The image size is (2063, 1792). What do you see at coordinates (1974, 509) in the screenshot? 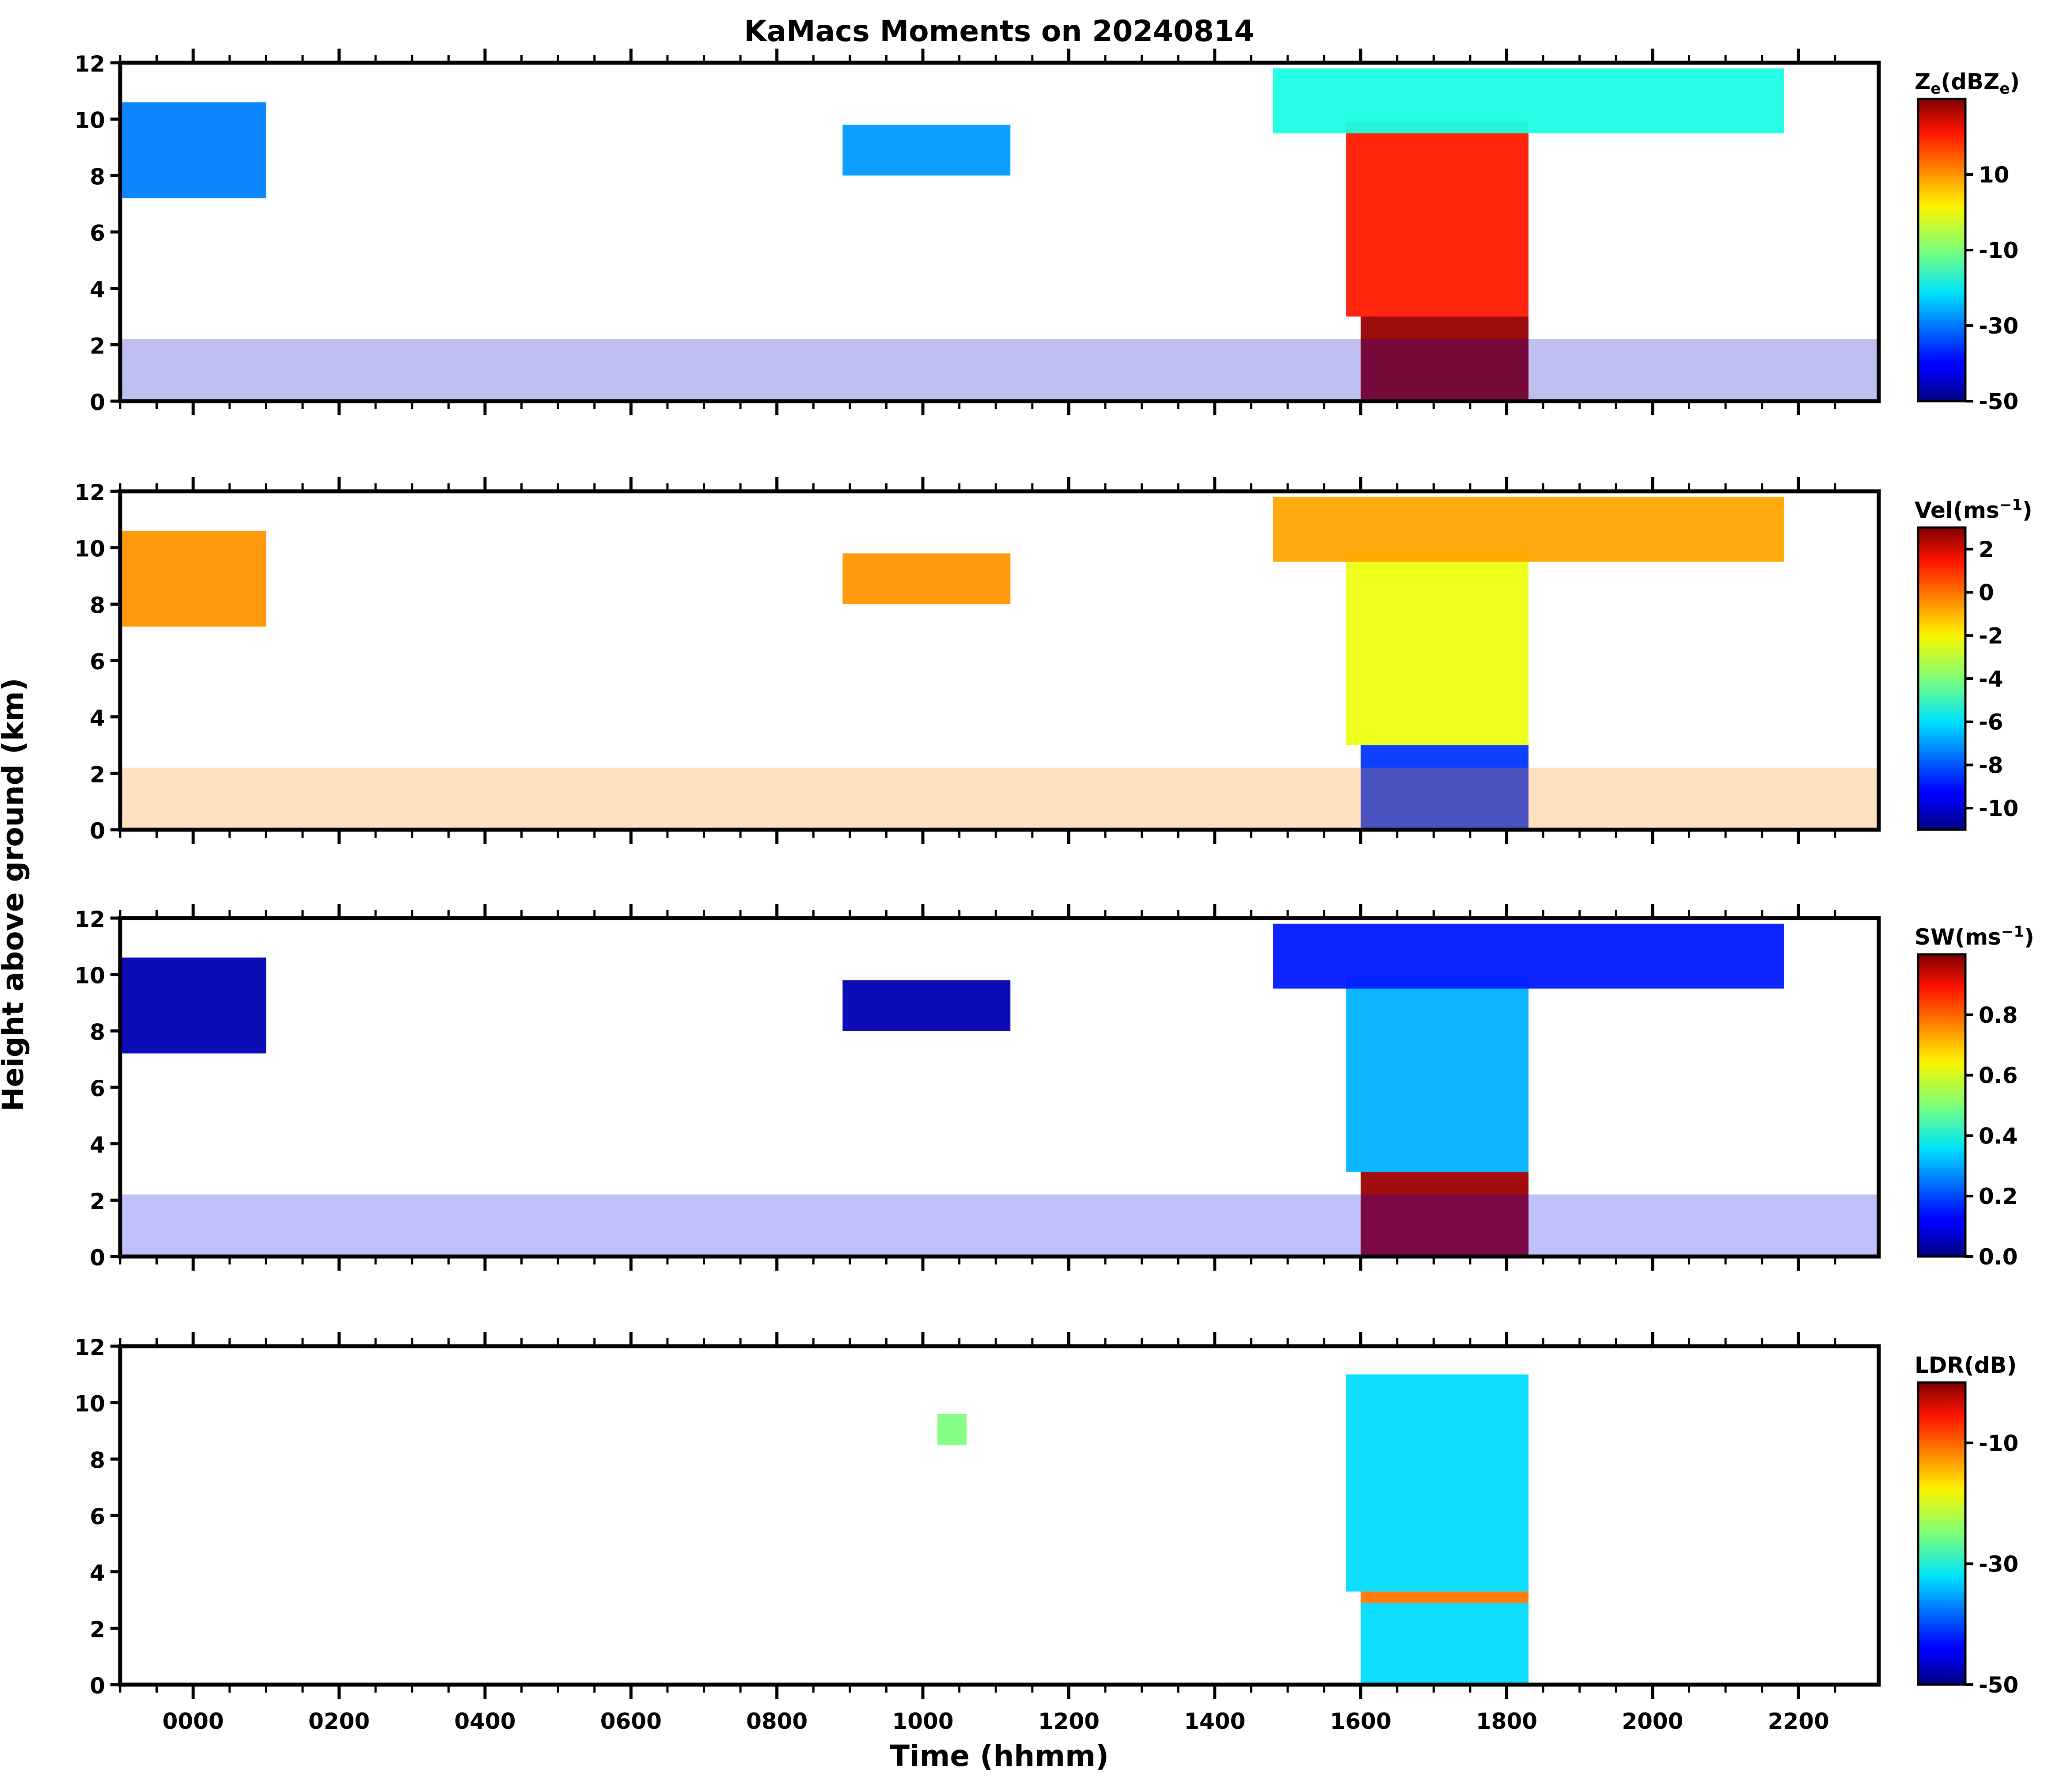
I see `colorbar-label: Vel(ms−1)` at bounding box center [1974, 509].